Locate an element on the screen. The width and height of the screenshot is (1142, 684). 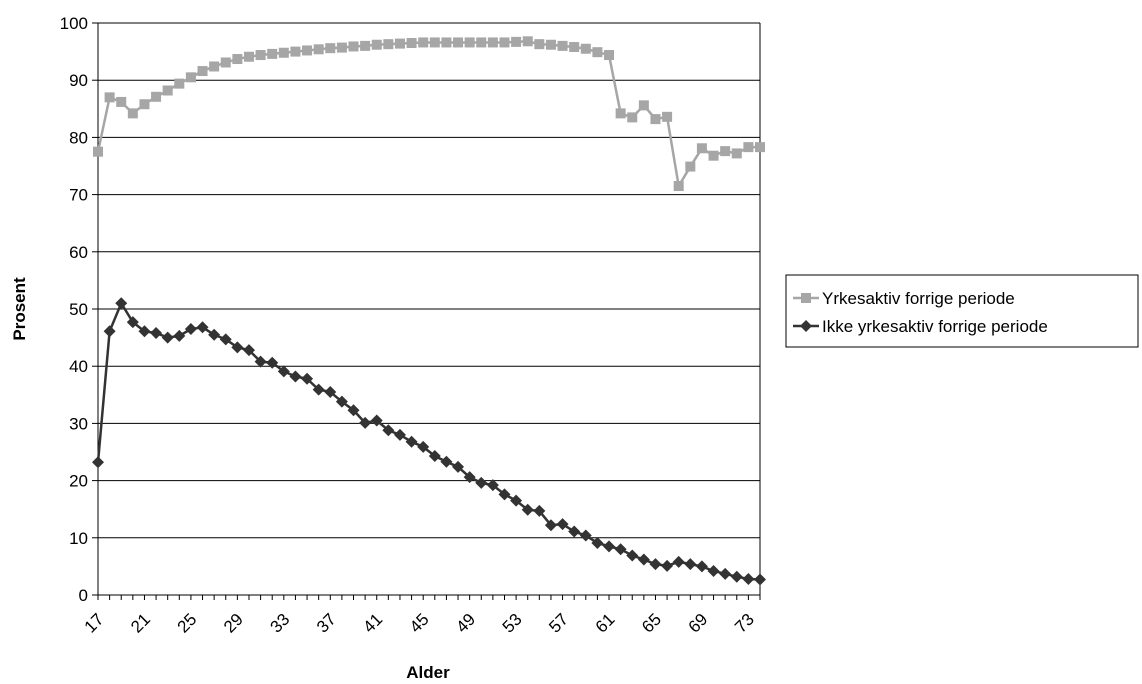
x-tick-label-65: 65 is located at coordinates (651, 623).